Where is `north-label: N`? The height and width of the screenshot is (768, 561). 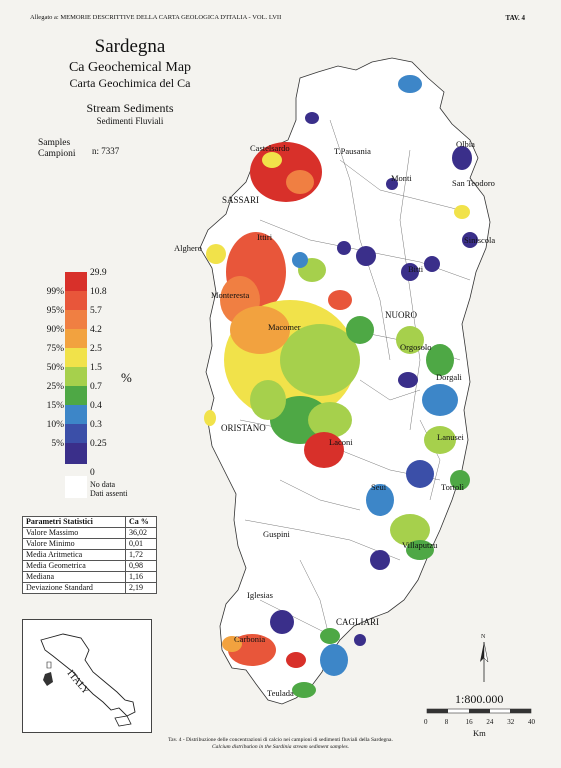 north-label: N is located at coordinates (483, 637).